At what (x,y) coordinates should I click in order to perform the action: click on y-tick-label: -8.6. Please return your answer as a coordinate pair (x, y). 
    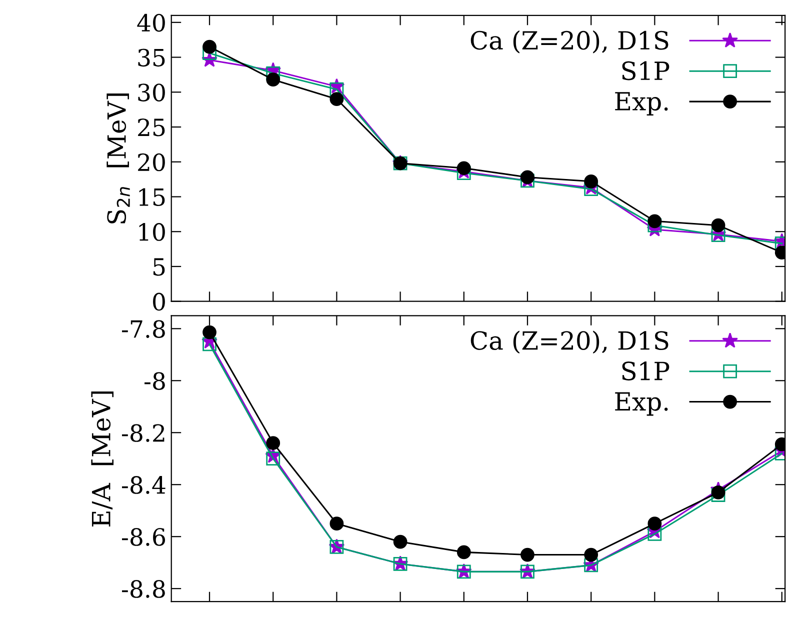
    Looking at the image, I should click on (144, 537).